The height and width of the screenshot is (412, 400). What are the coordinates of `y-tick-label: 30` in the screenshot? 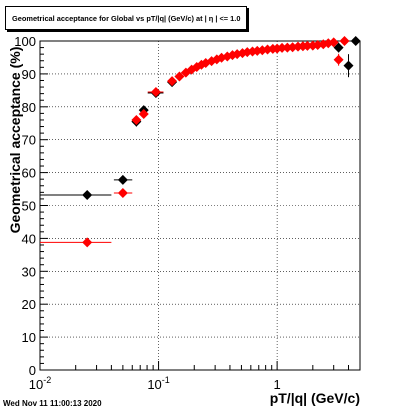 It's located at (29, 271).